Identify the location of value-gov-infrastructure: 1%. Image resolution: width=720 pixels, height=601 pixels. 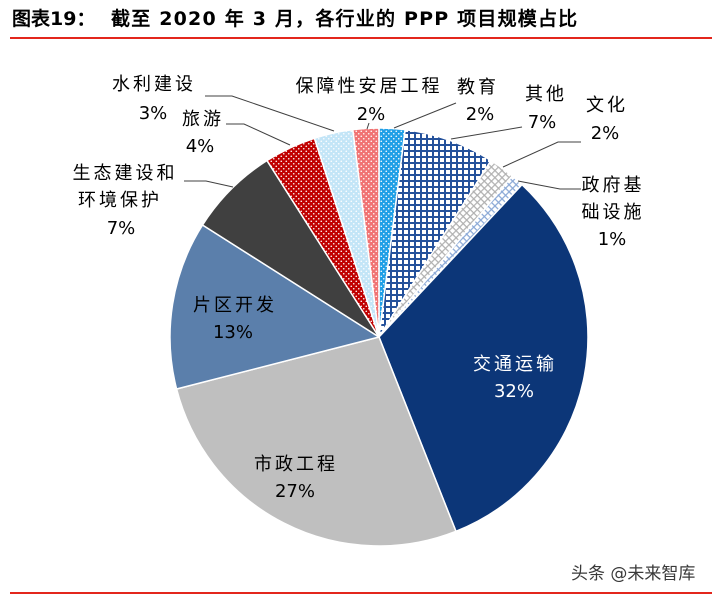
(612, 239).